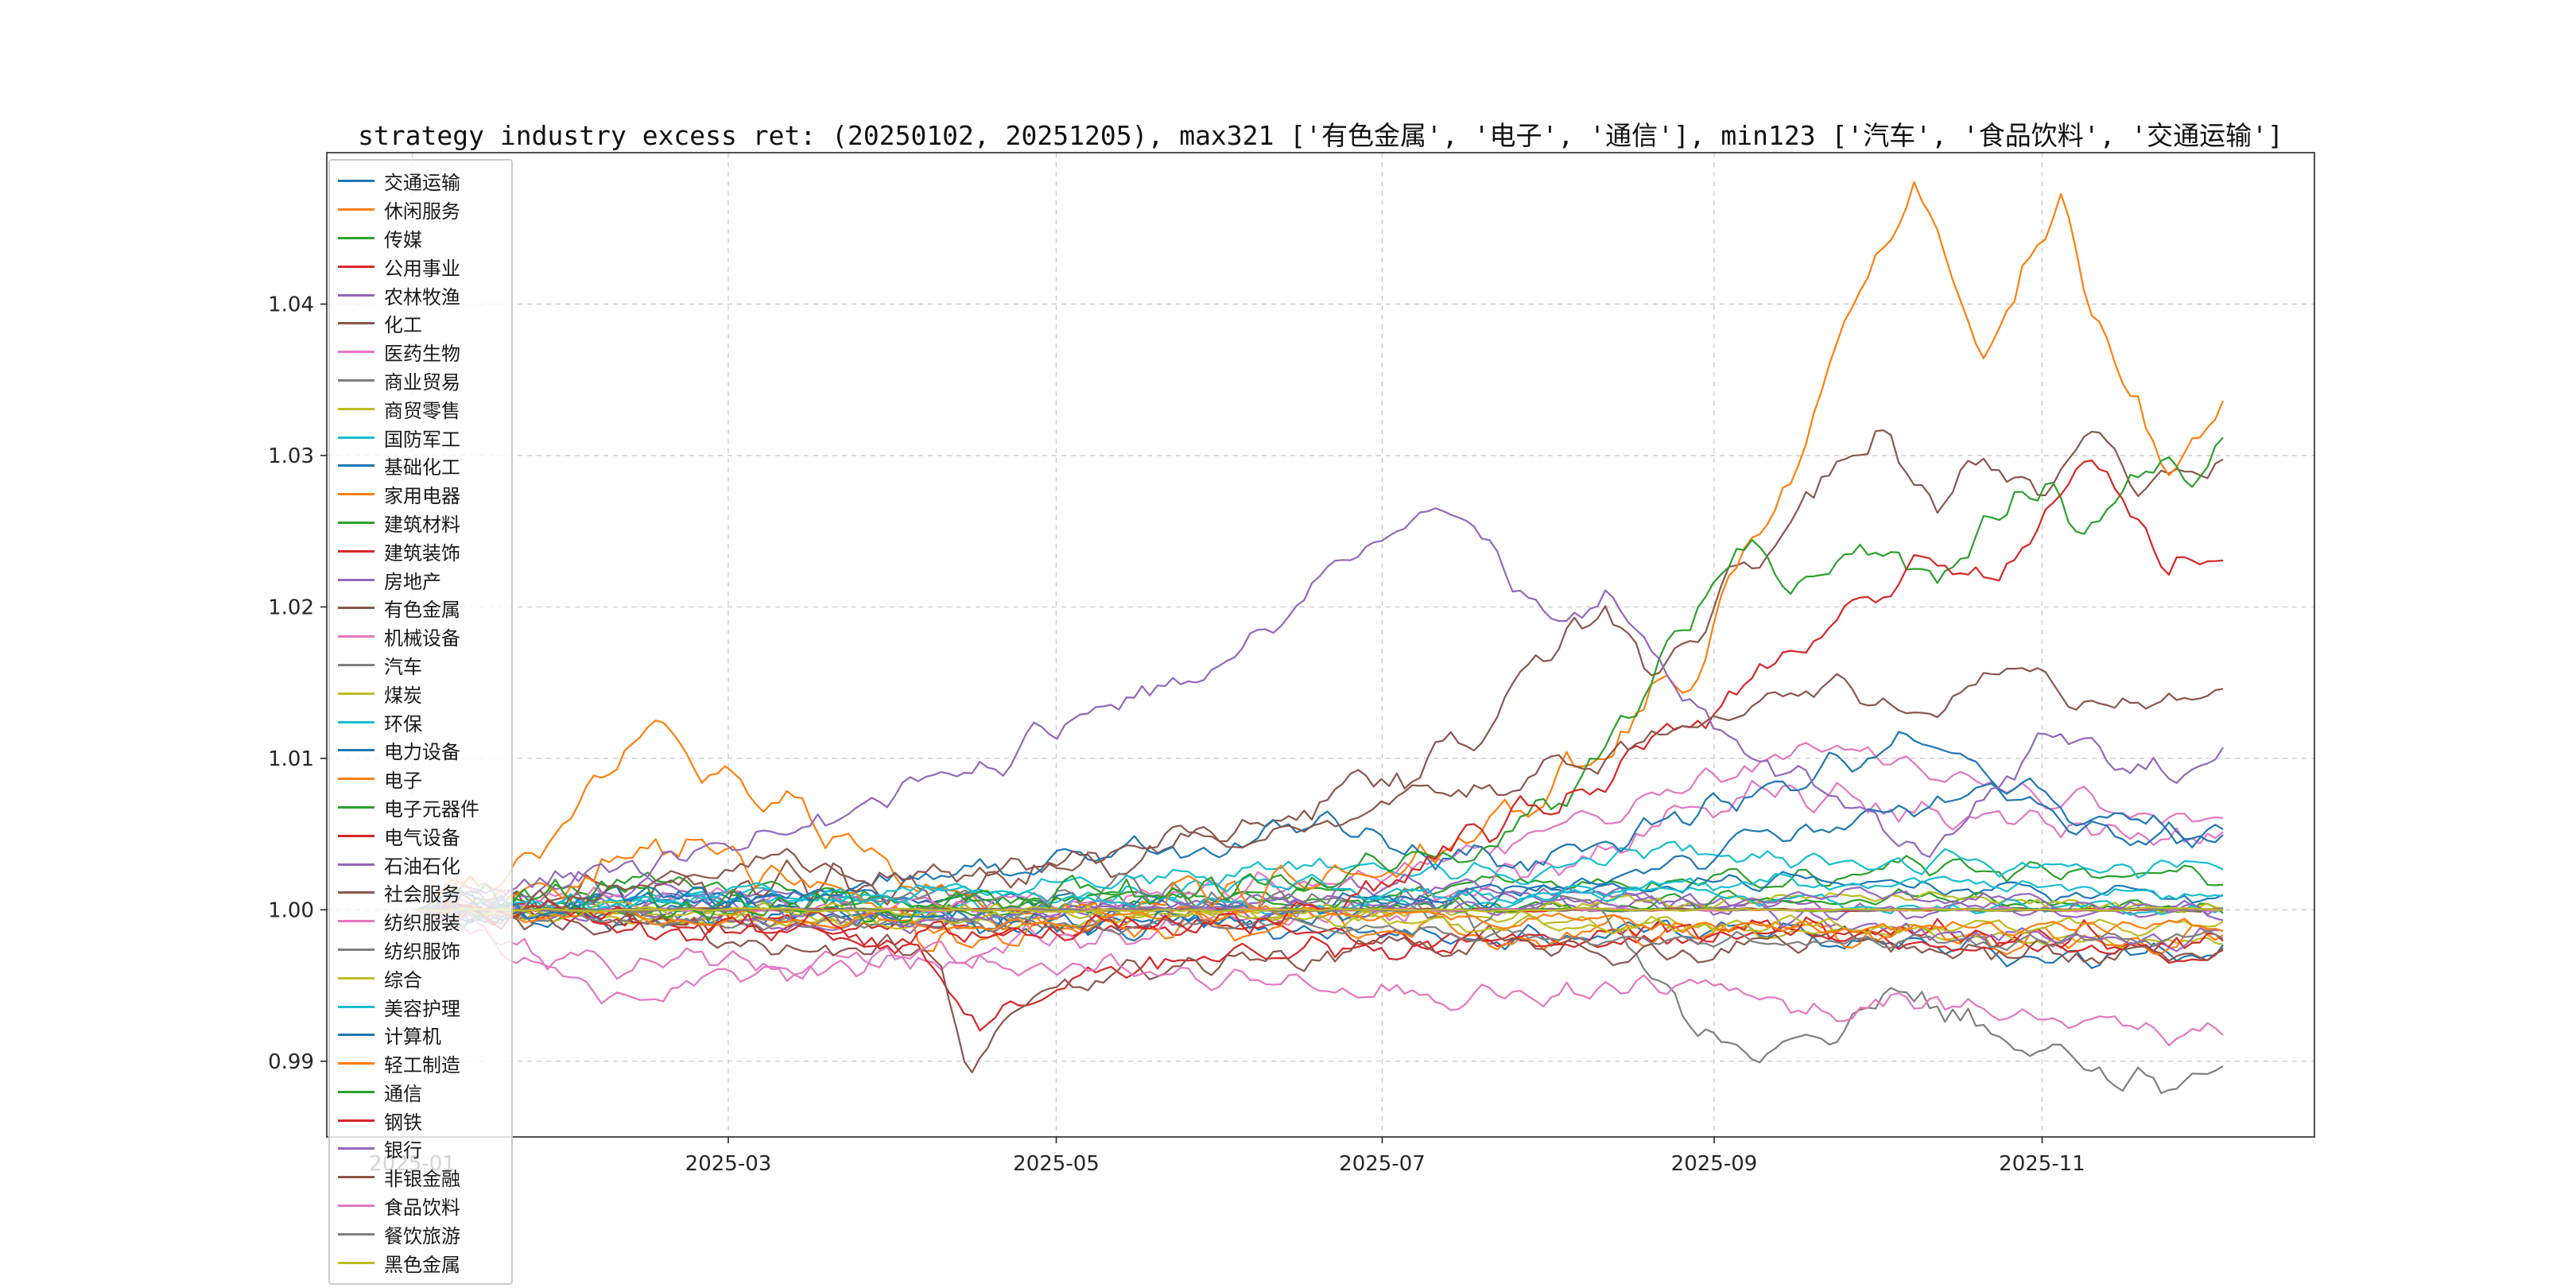  Describe the element at coordinates (420, 865) in the screenshot. I see `legend-item: 石油石化` at that location.